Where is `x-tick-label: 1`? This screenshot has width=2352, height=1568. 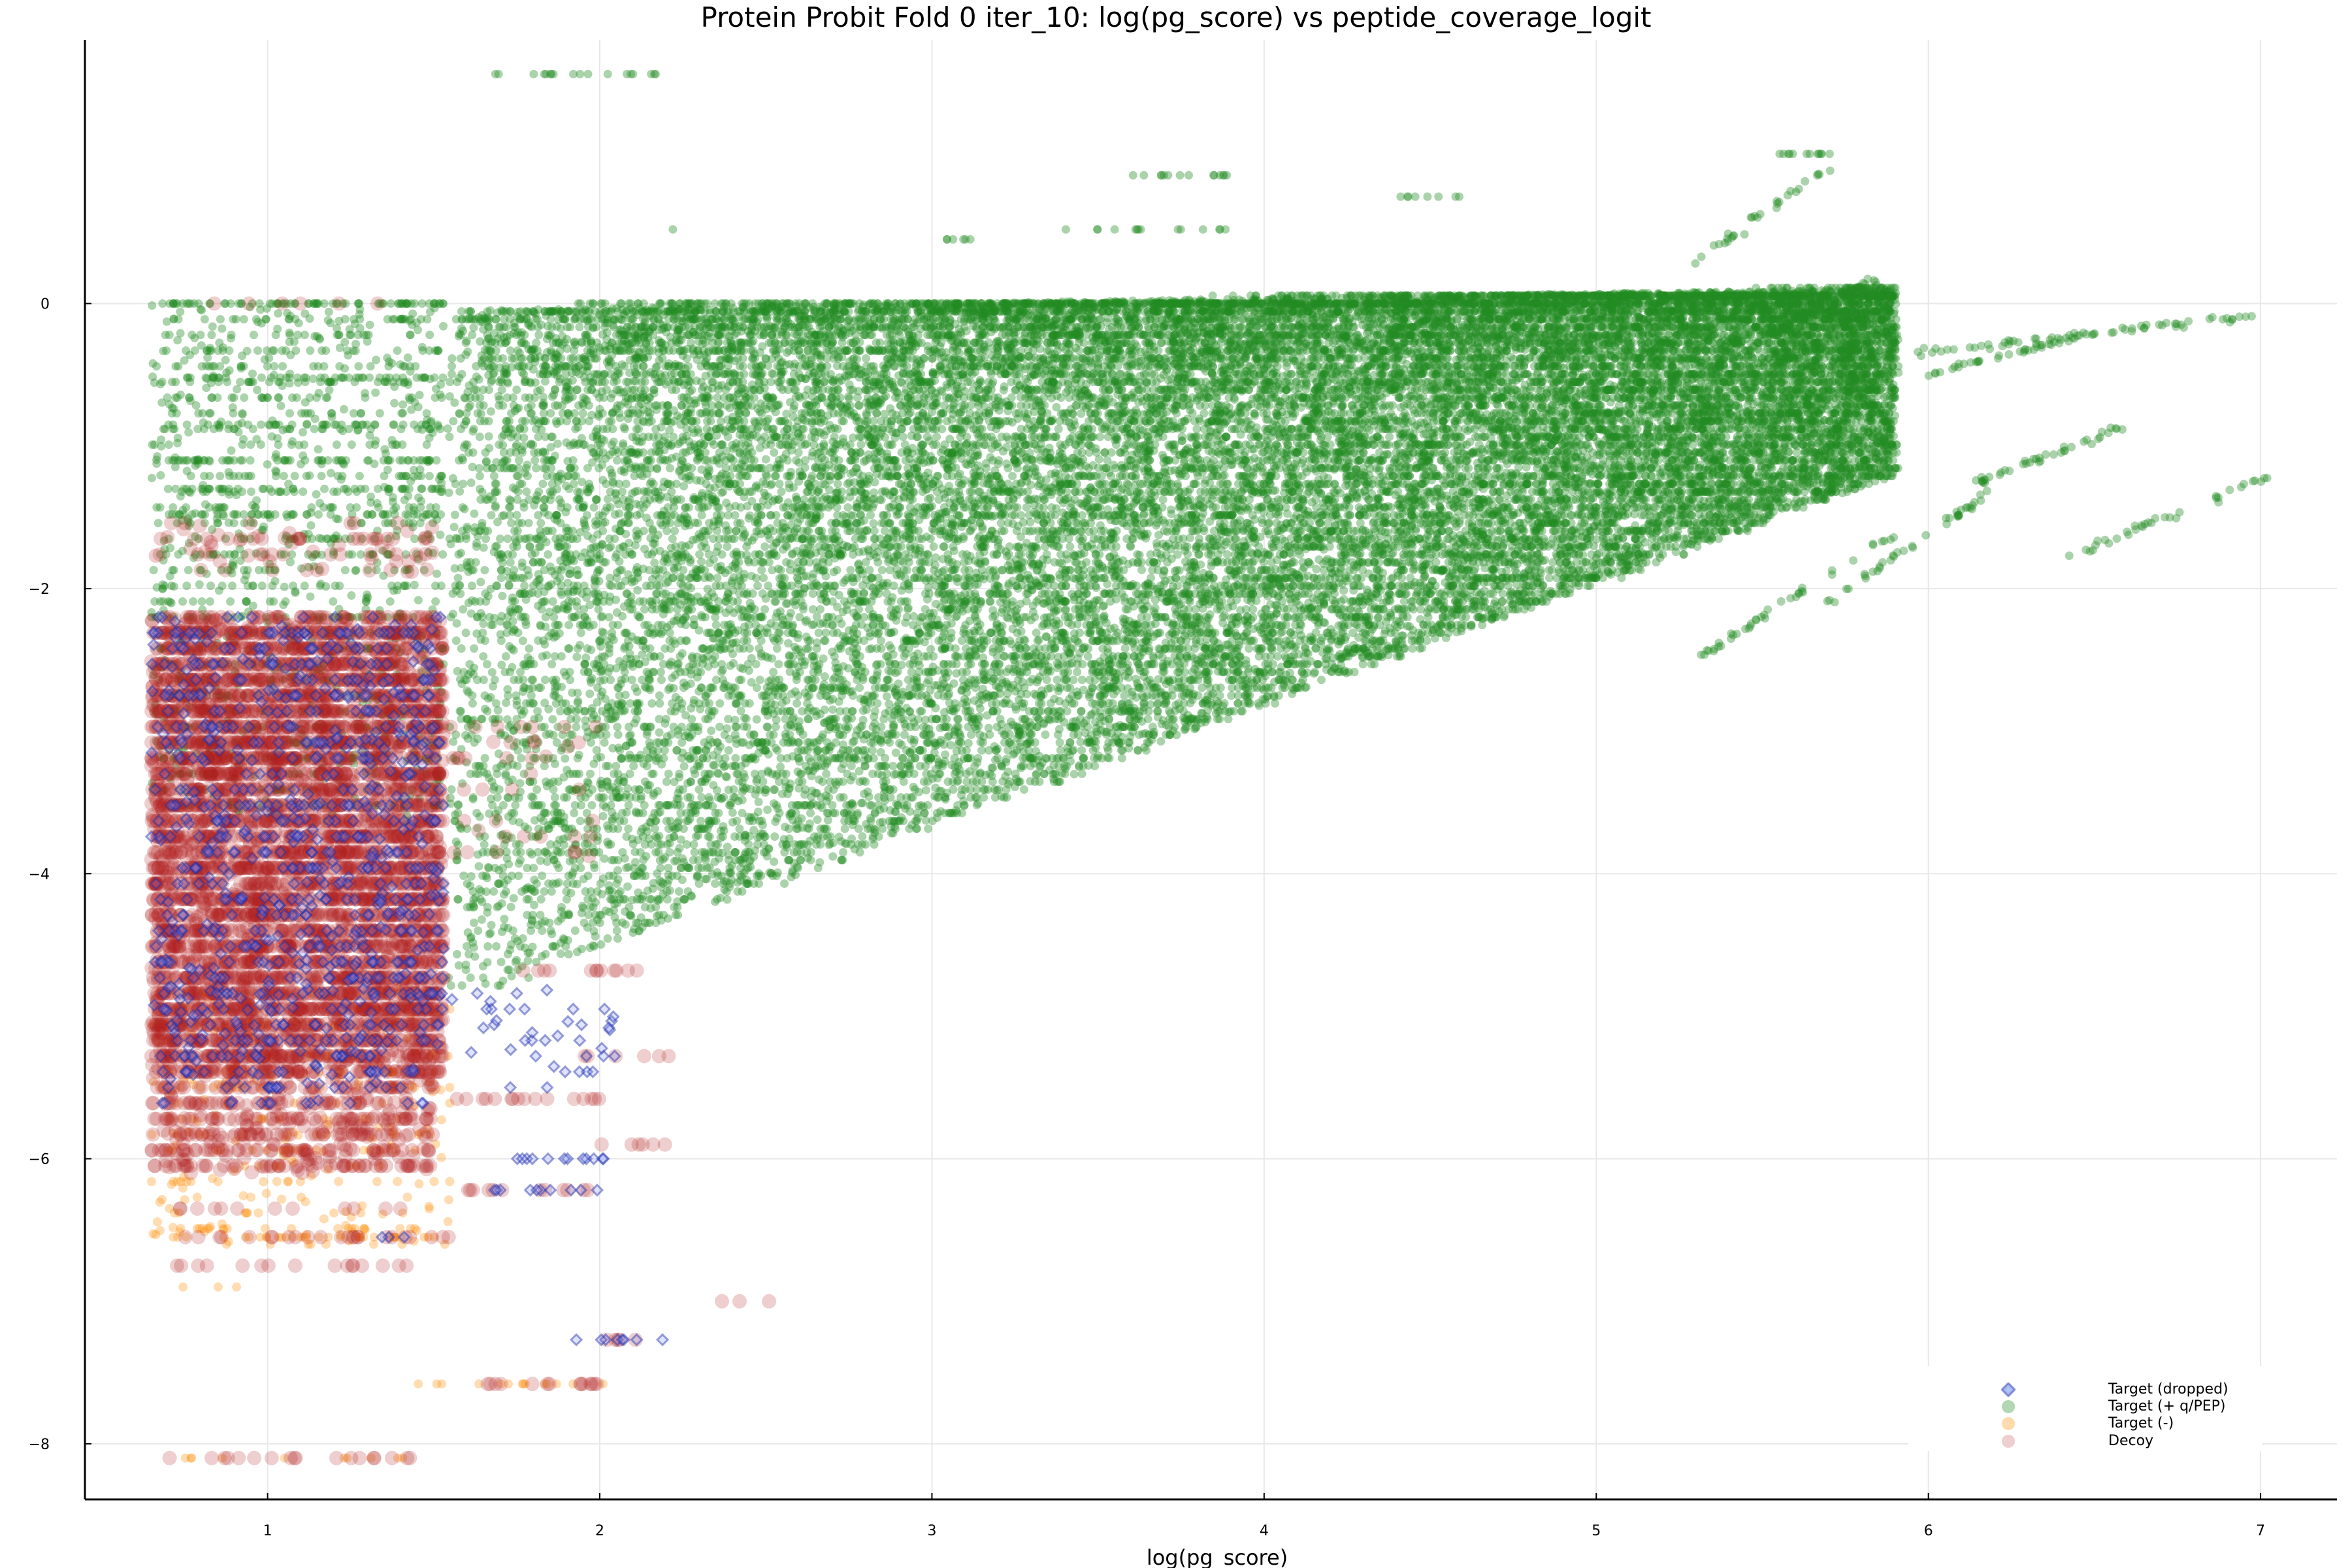 x-tick-label: 1 is located at coordinates (267, 1531).